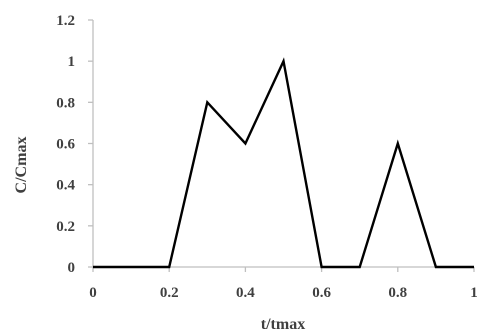 This screenshot has width=478, height=334. Describe the element at coordinates (65, 227) in the screenshot. I see `y-tick-label: 0.2` at that location.